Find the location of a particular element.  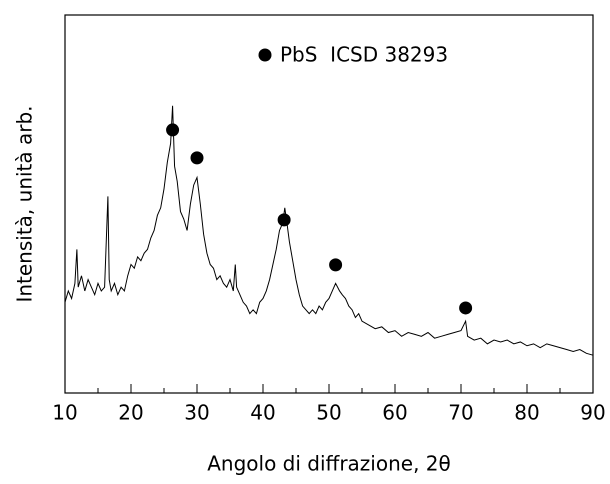

x-tick-label: 20 is located at coordinates (130, 413).